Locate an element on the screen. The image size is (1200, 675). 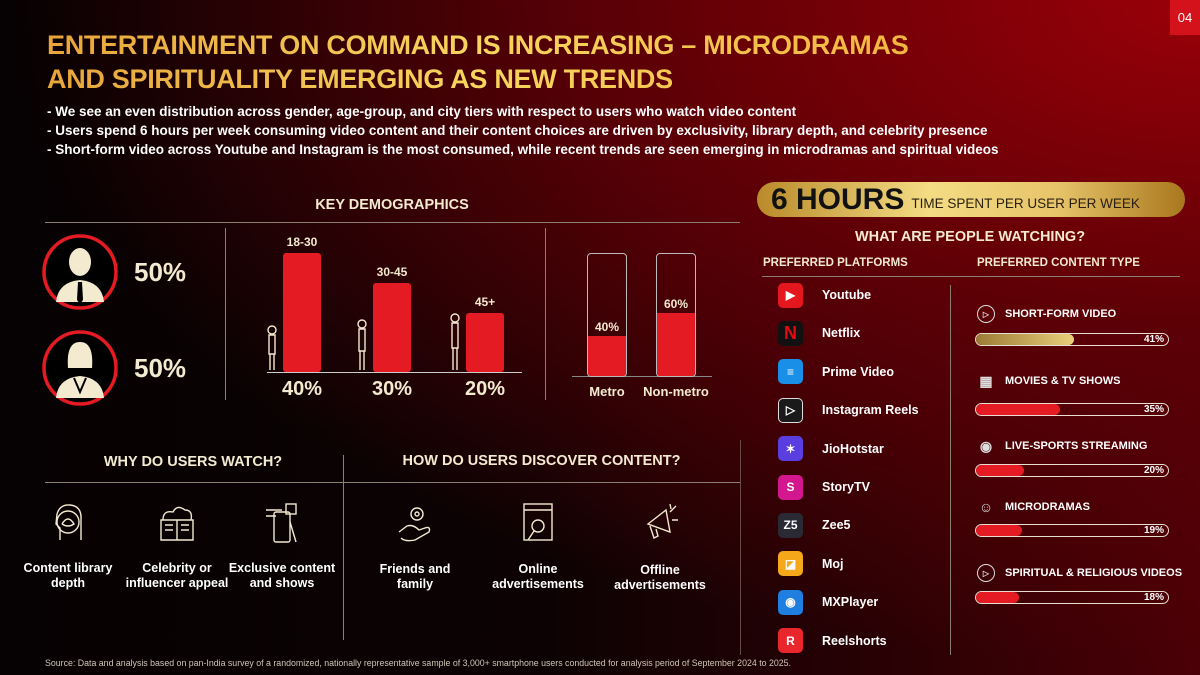
platform-item: ◉ MXPlayer is located at coordinates (828, 602).